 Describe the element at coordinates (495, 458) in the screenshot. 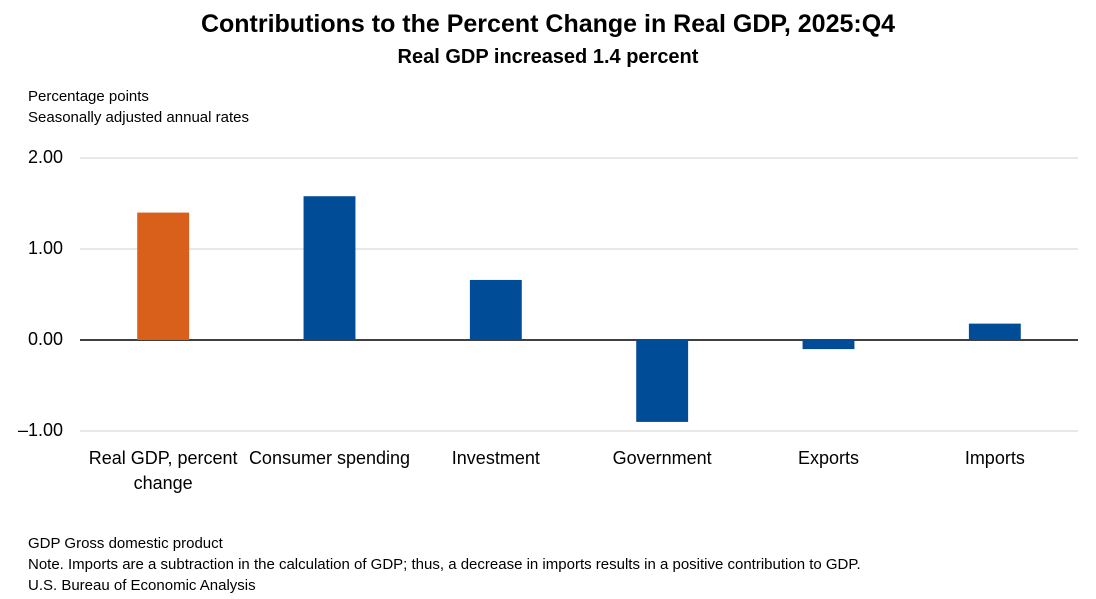

I see `x-tick-label: Investment` at that location.